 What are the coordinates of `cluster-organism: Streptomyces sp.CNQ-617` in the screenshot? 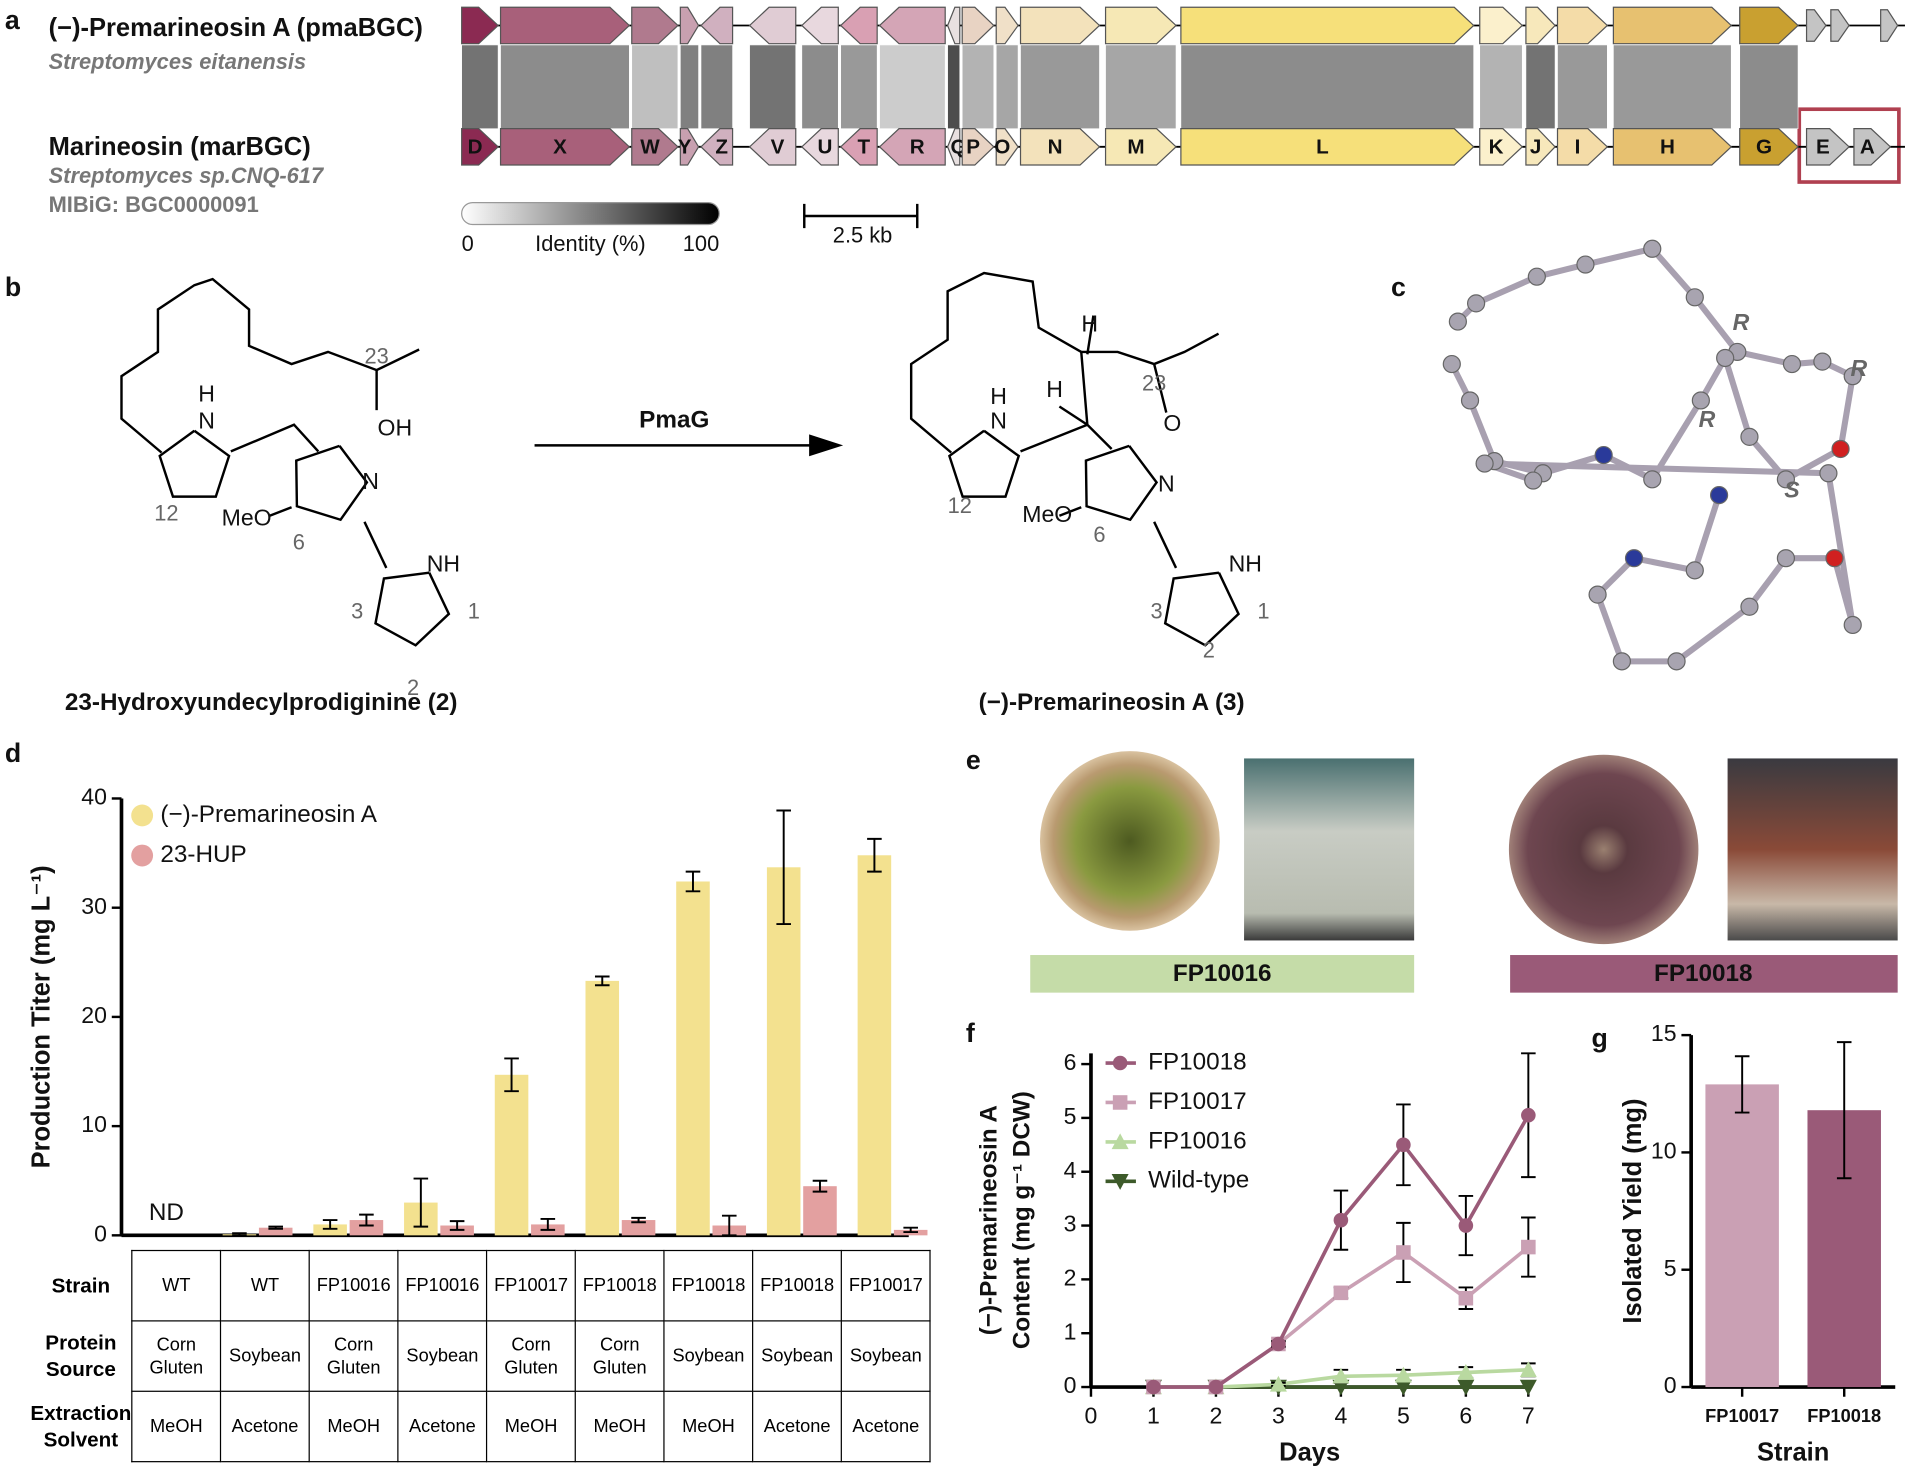 It's located at (186, 175).